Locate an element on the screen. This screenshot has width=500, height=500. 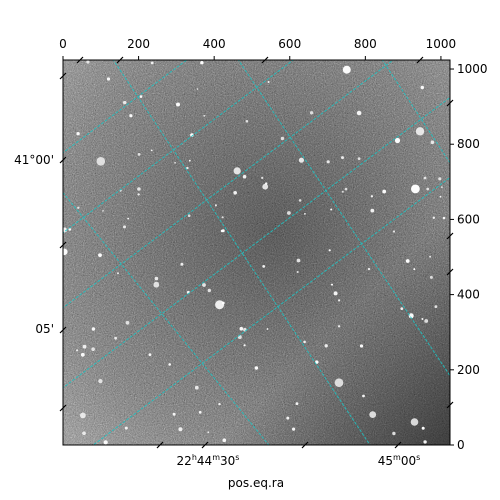
ra-tick-label-2: 45m00s is located at coordinates (399, 460).